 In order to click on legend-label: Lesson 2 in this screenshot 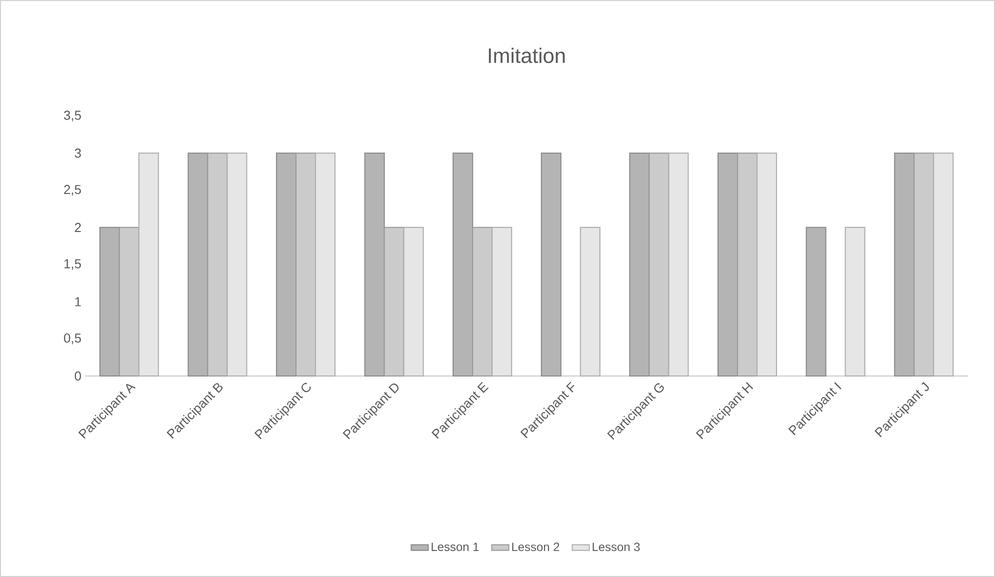, I will do `click(536, 547)`.